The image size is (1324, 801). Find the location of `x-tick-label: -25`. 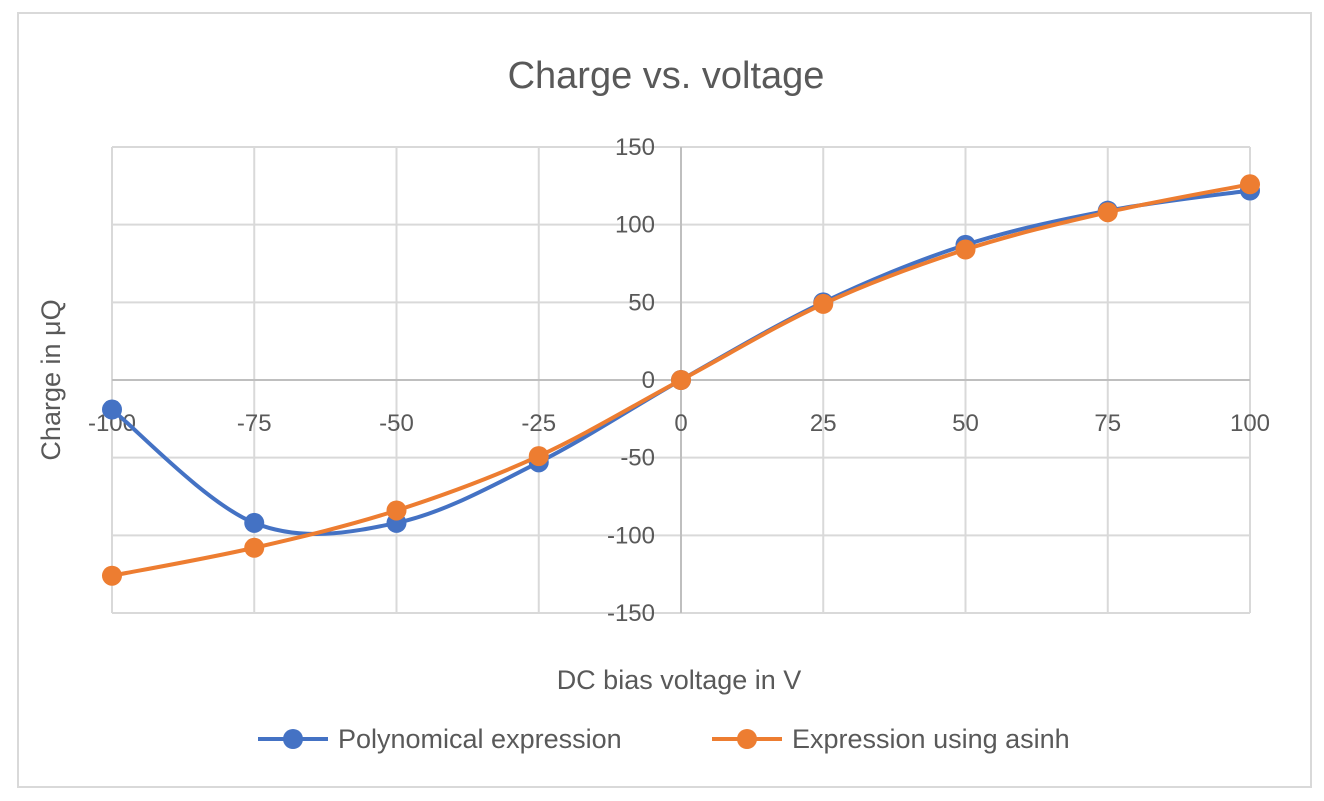

x-tick-label: -25 is located at coordinates (538, 423).